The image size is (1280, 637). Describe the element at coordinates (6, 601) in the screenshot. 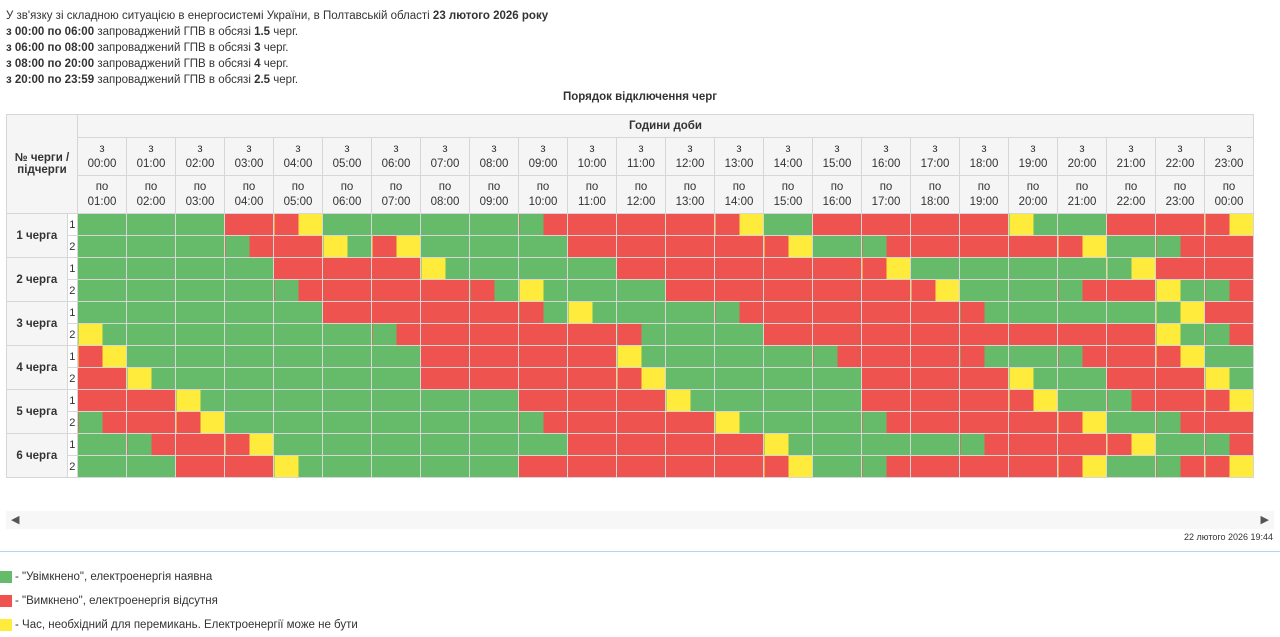

I see `red-swatch-icon` at that location.